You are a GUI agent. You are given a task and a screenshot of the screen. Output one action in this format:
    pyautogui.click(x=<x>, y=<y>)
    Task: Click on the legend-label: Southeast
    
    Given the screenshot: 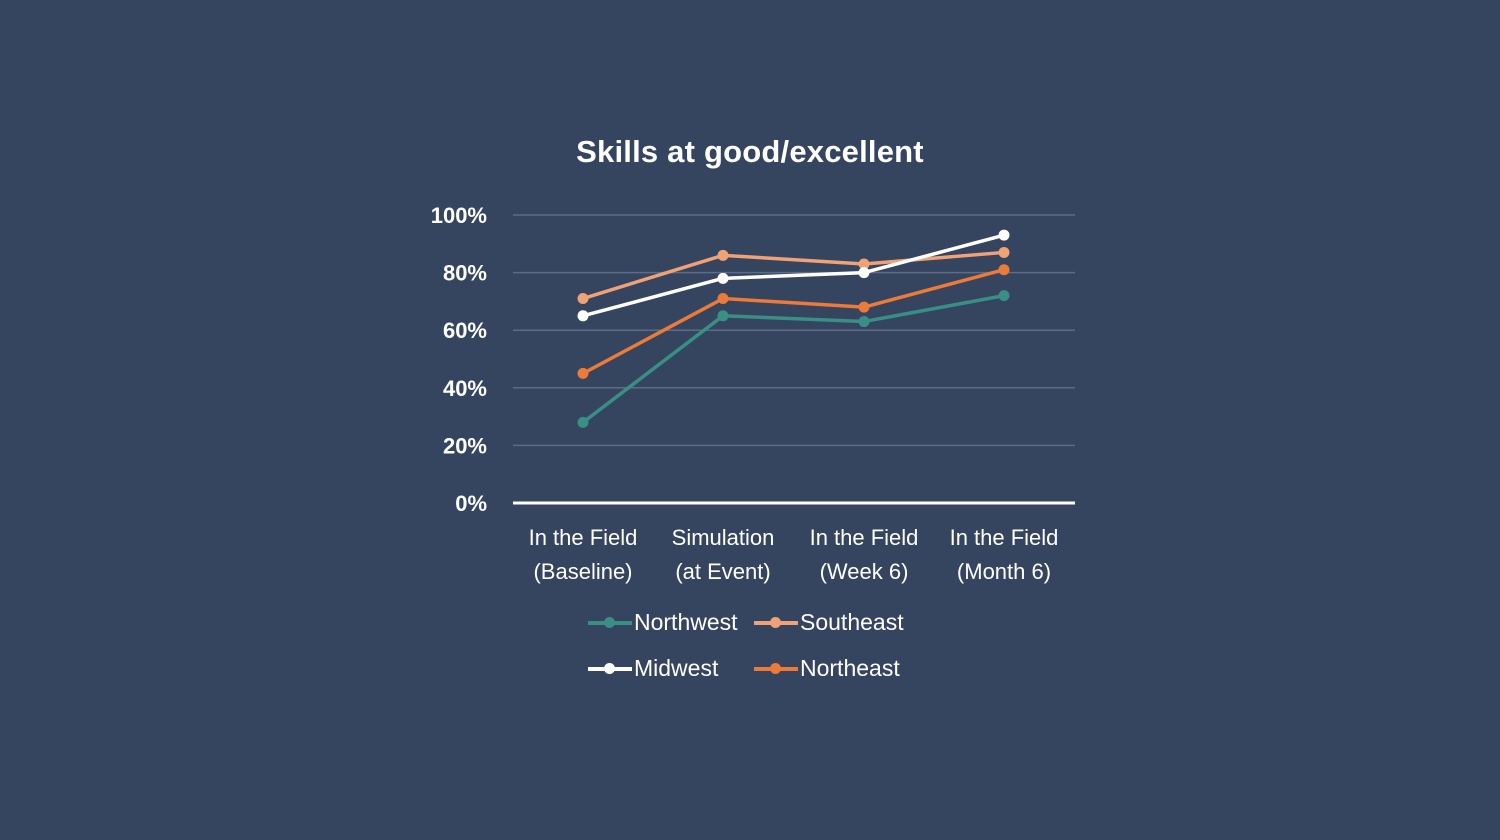 What is the action you would take?
    pyautogui.click(x=852, y=622)
    